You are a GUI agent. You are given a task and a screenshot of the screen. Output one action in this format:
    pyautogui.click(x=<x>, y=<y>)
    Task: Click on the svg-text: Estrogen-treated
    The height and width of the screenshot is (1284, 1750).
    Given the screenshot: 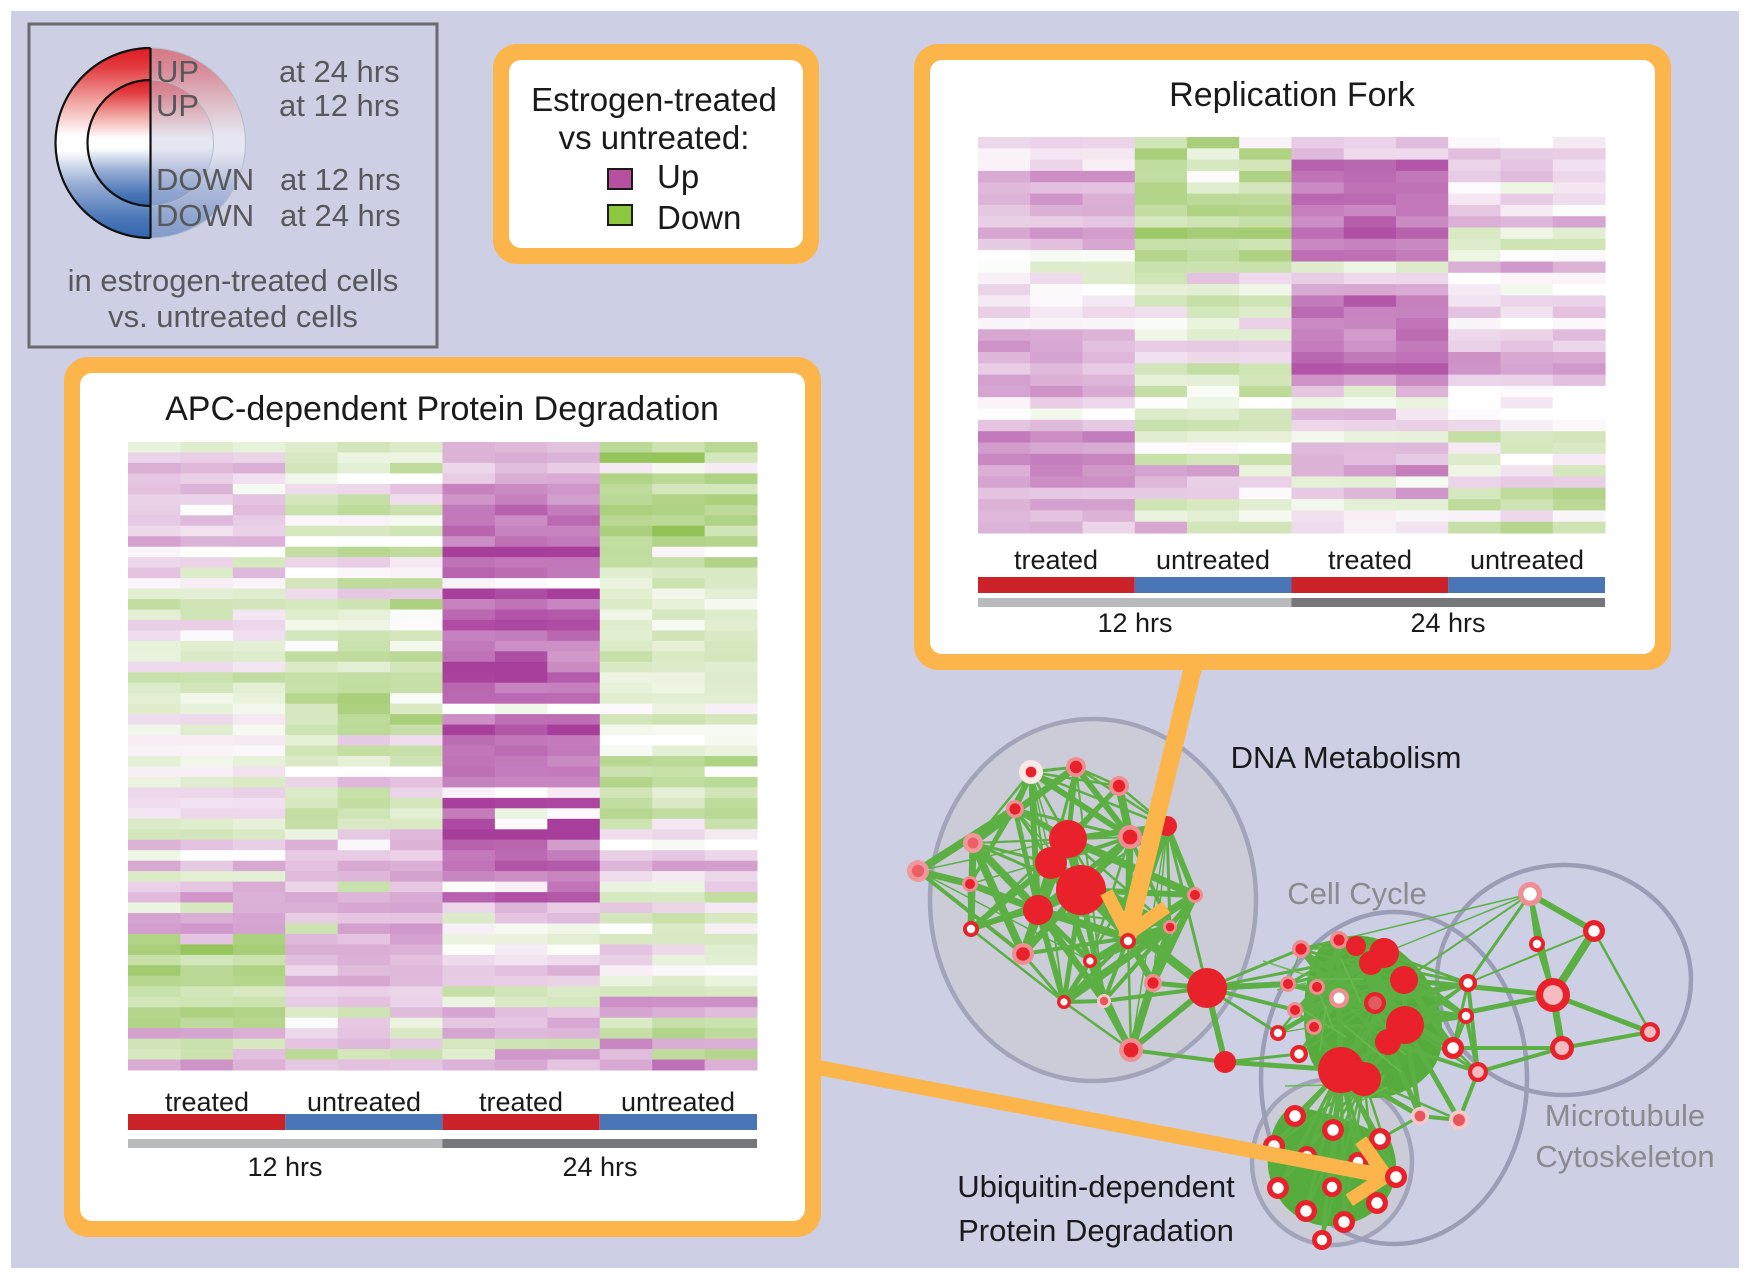 What is the action you would take?
    pyautogui.click(x=654, y=99)
    